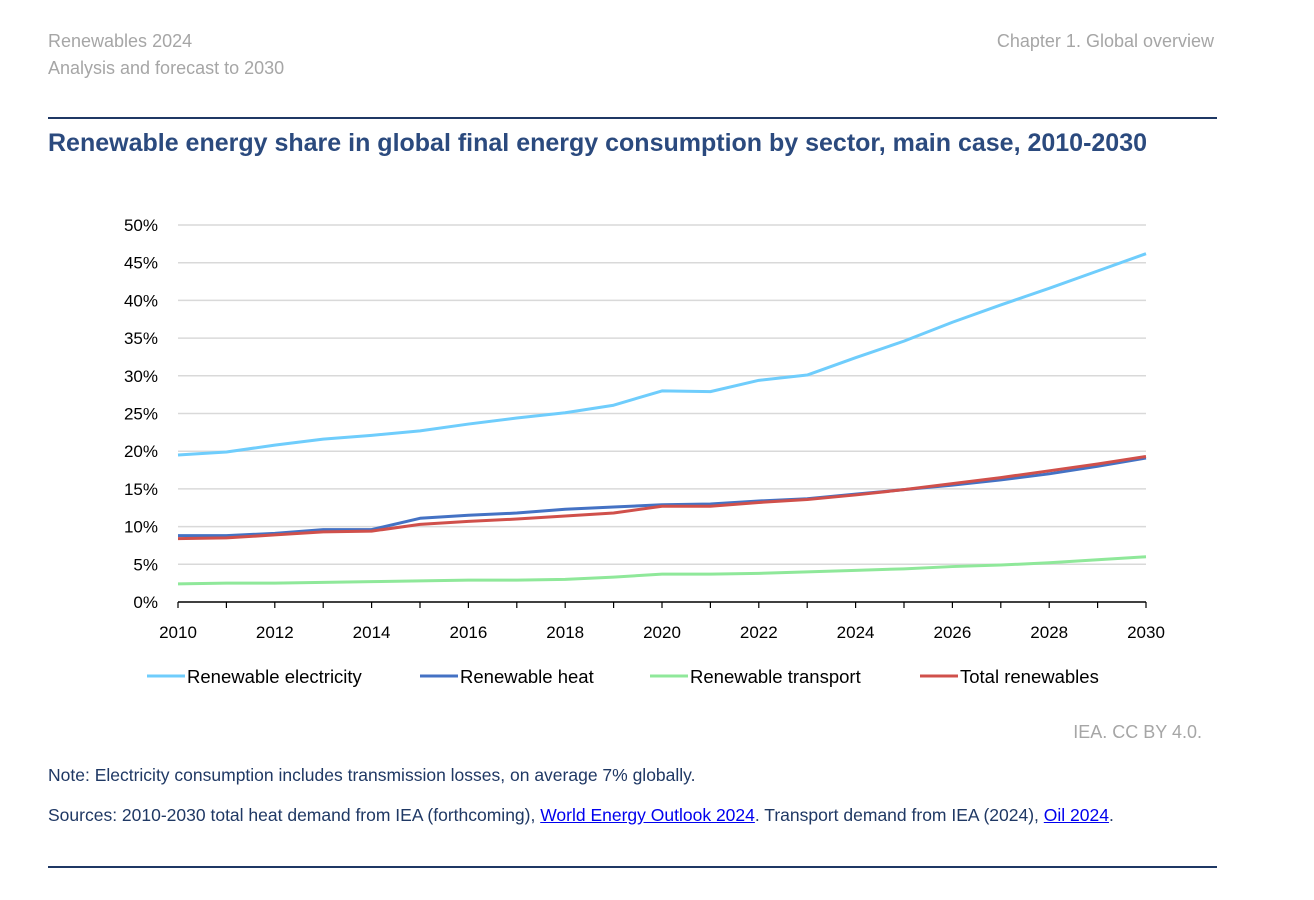 The image size is (1314, 900). Describe the element at coordinates (1049, 632) in the screenshot. I see `x-tick-label: 2028` at that location.